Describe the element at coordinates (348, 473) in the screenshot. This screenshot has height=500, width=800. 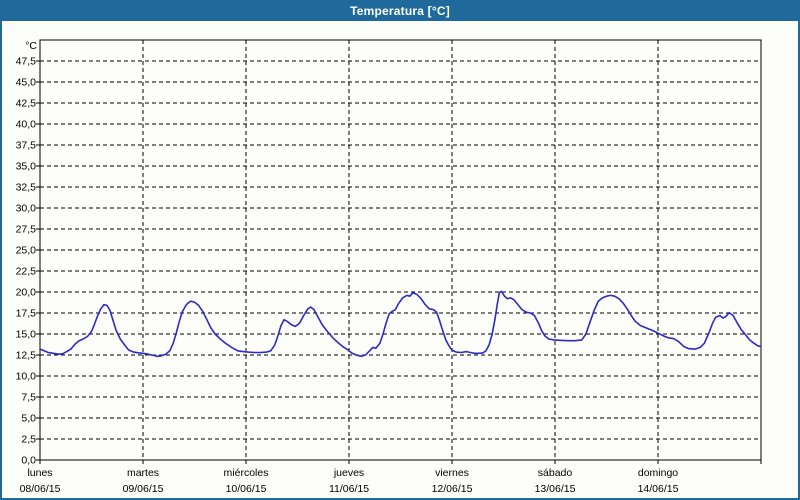
I see `day-label: jueves` at that location.